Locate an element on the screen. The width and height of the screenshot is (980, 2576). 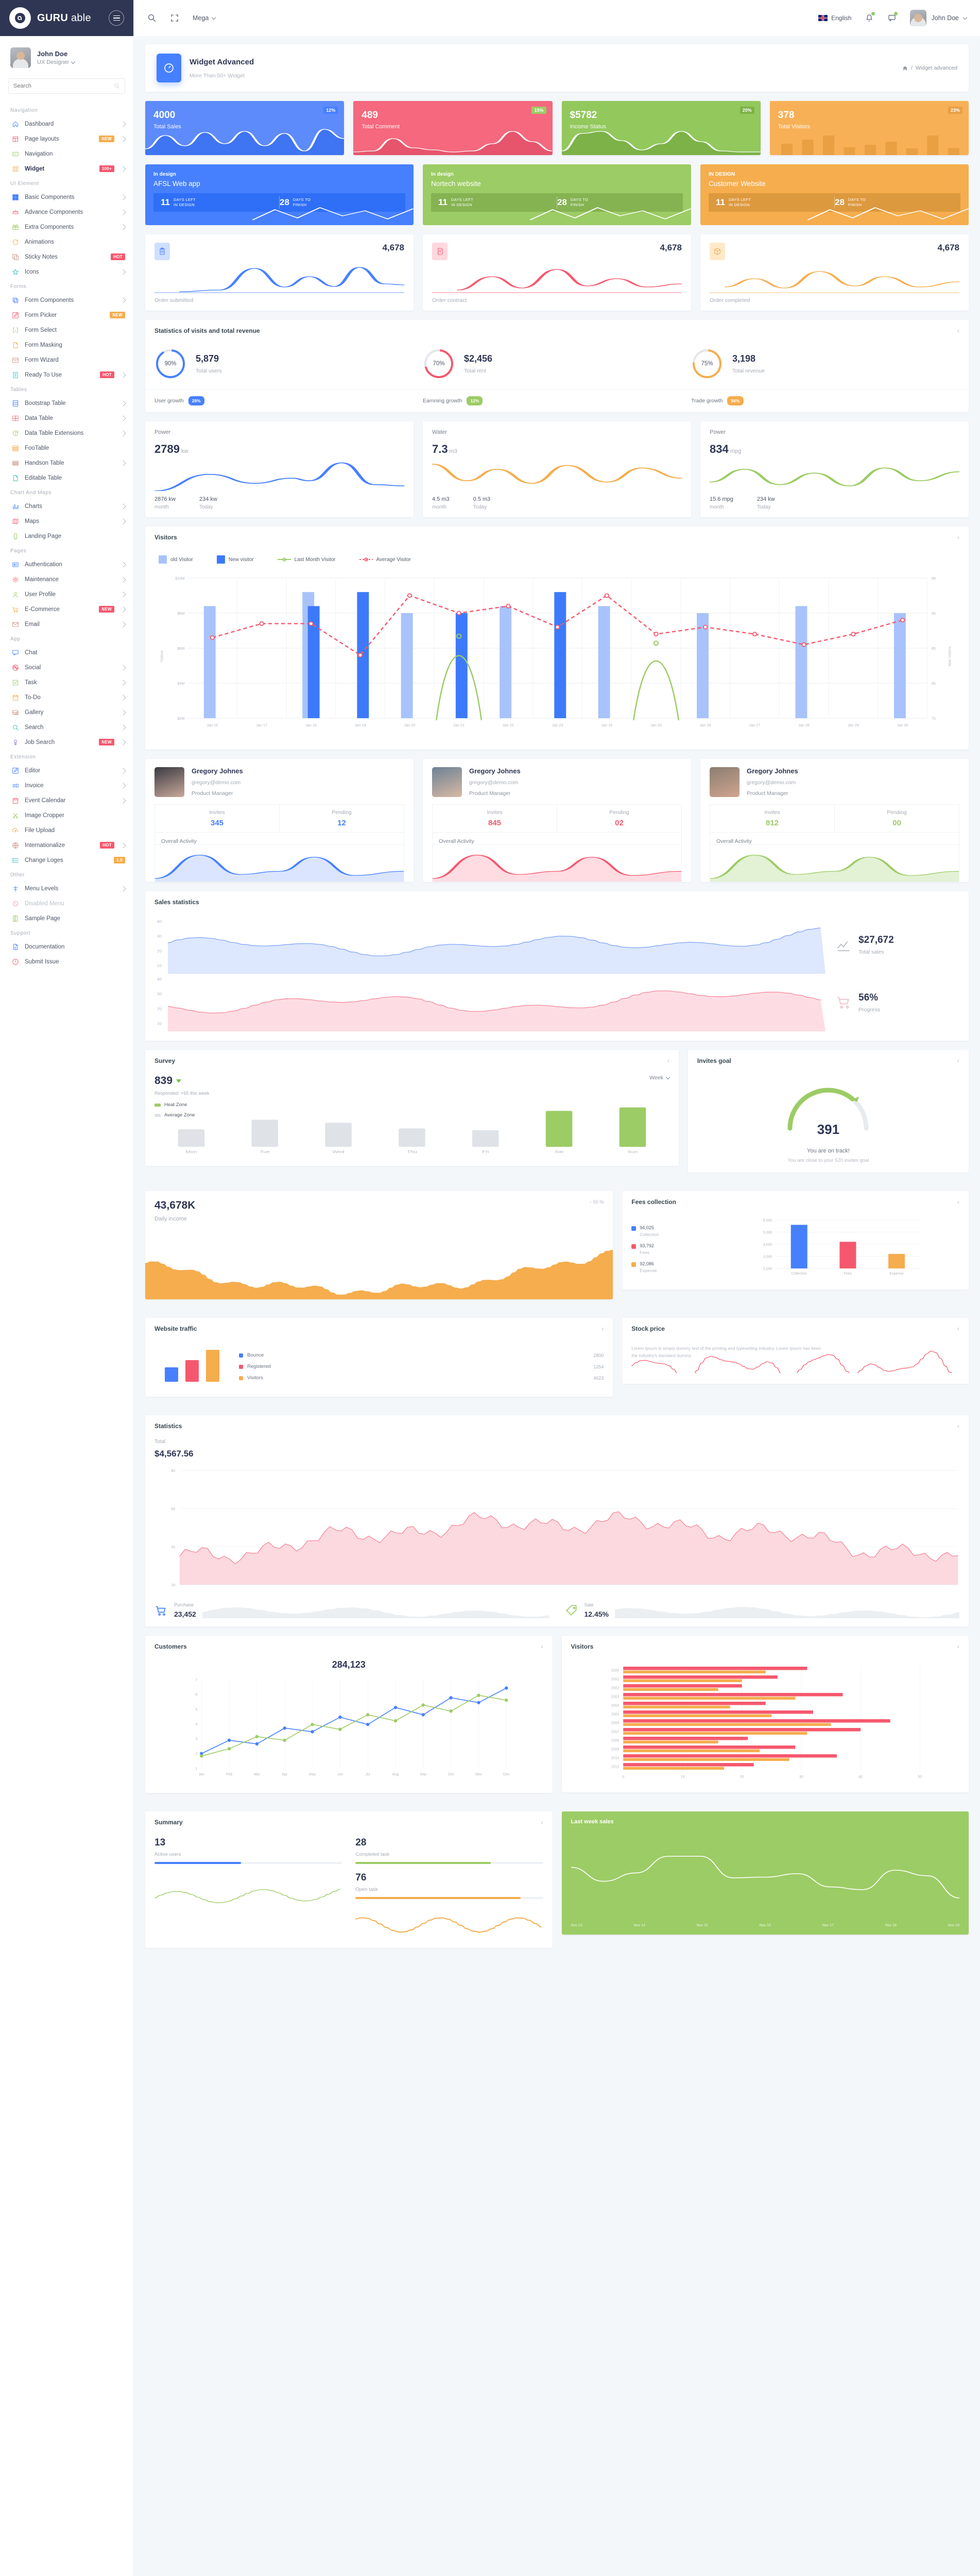
sidebar-item-page-layouts: Page layouts NEW is located at coordinates (66, 138).